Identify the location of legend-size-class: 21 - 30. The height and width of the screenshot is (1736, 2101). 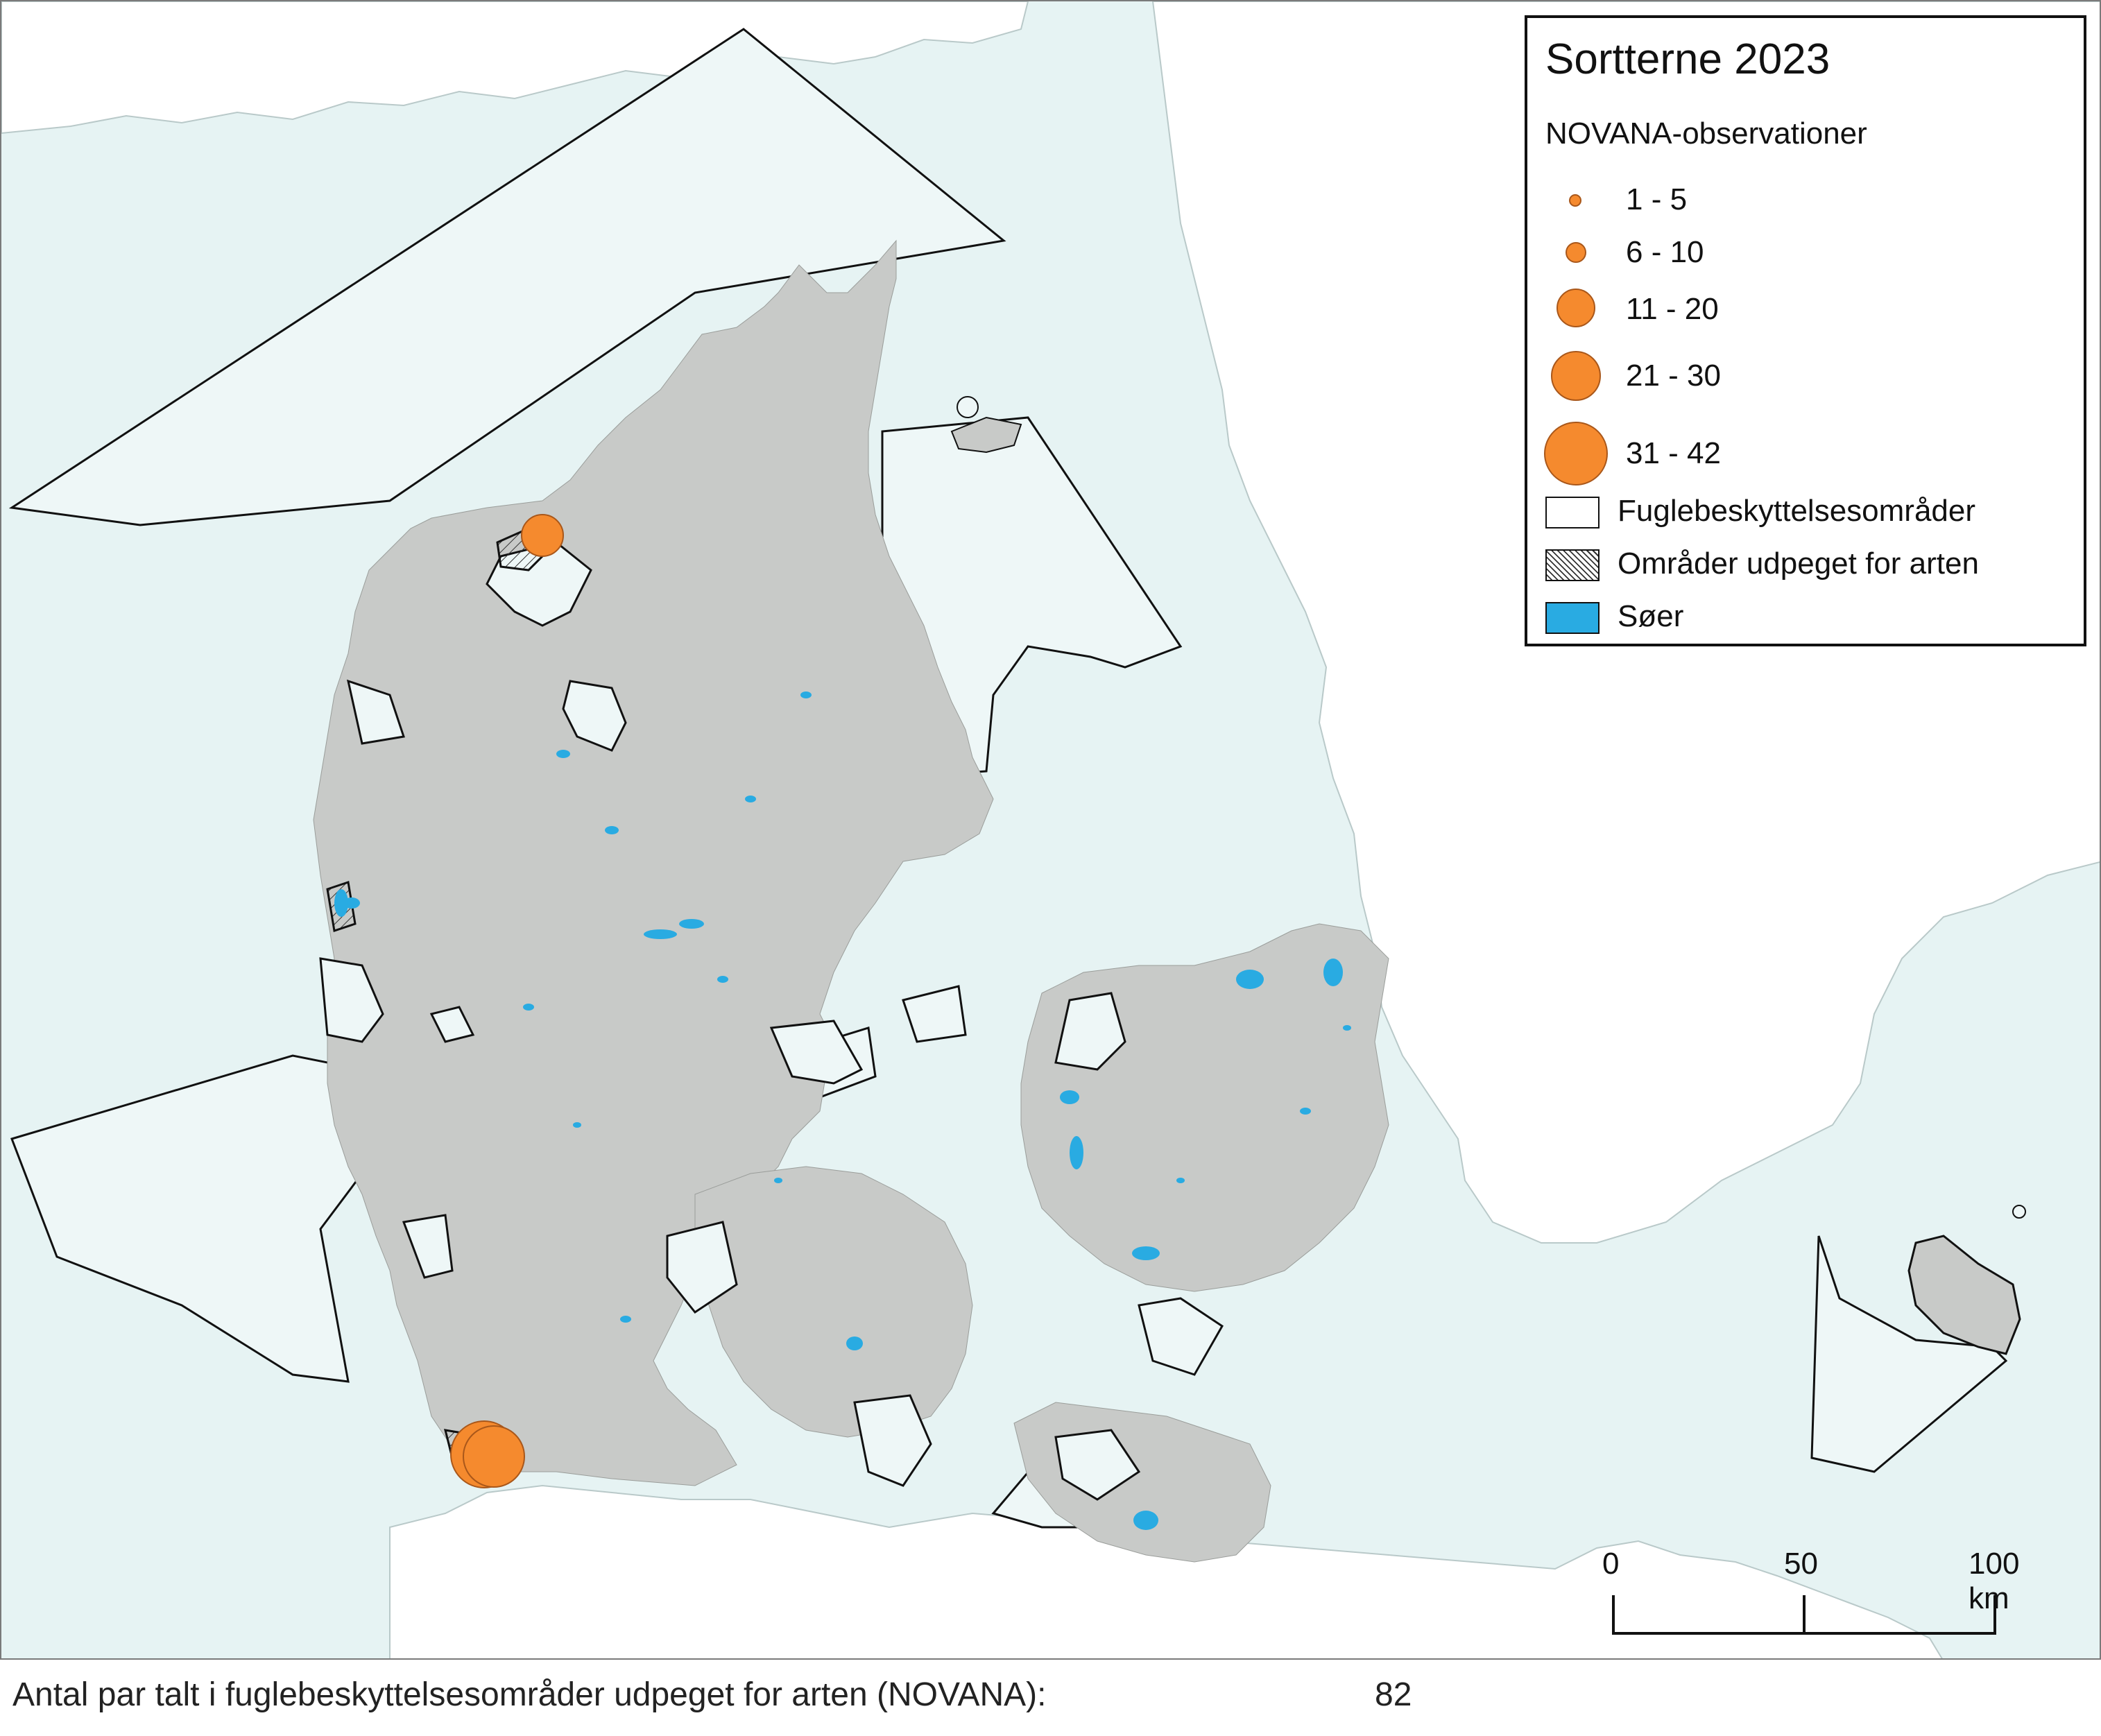
(1805, 376).